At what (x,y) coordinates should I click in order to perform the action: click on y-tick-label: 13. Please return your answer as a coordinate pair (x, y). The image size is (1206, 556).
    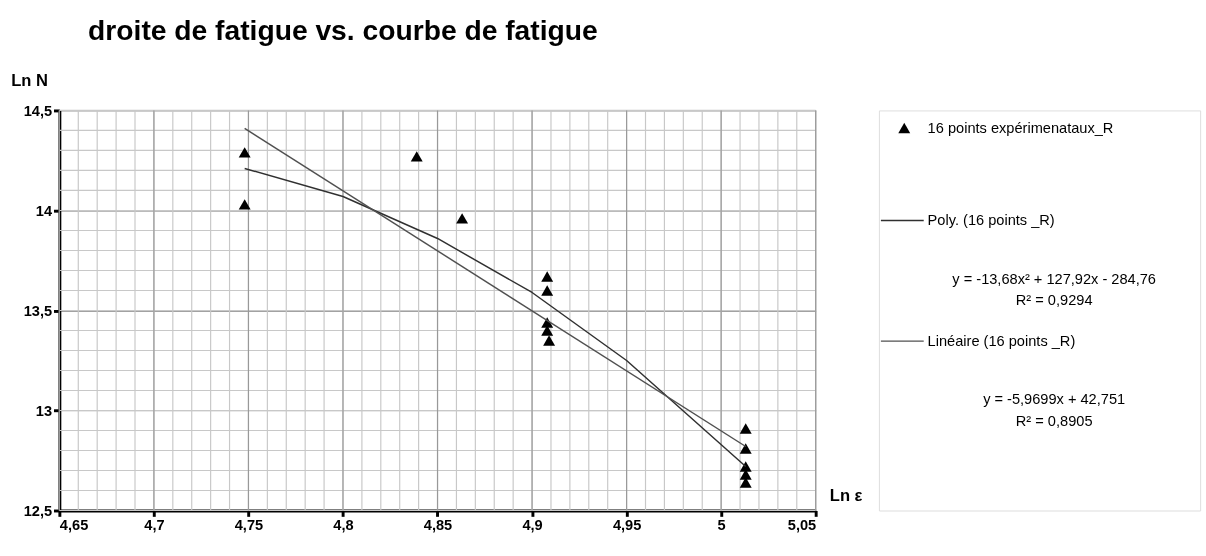
    Looking at the image, I should click on (44, 410).